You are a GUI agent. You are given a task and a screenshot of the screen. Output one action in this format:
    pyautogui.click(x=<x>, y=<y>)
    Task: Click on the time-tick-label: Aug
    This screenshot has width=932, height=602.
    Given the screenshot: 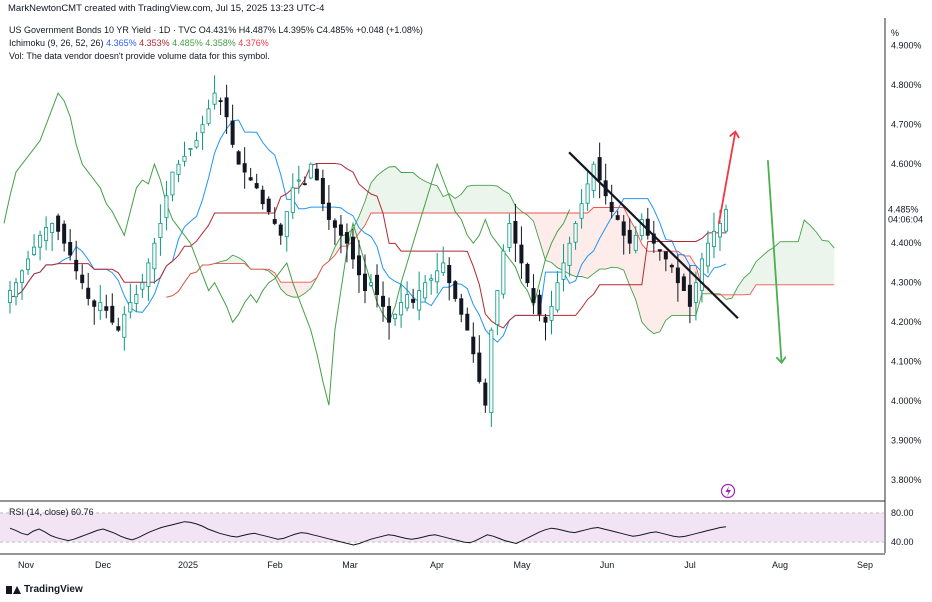 What is the action you would take?
    pyautogui.click(x=780, y=565)
    